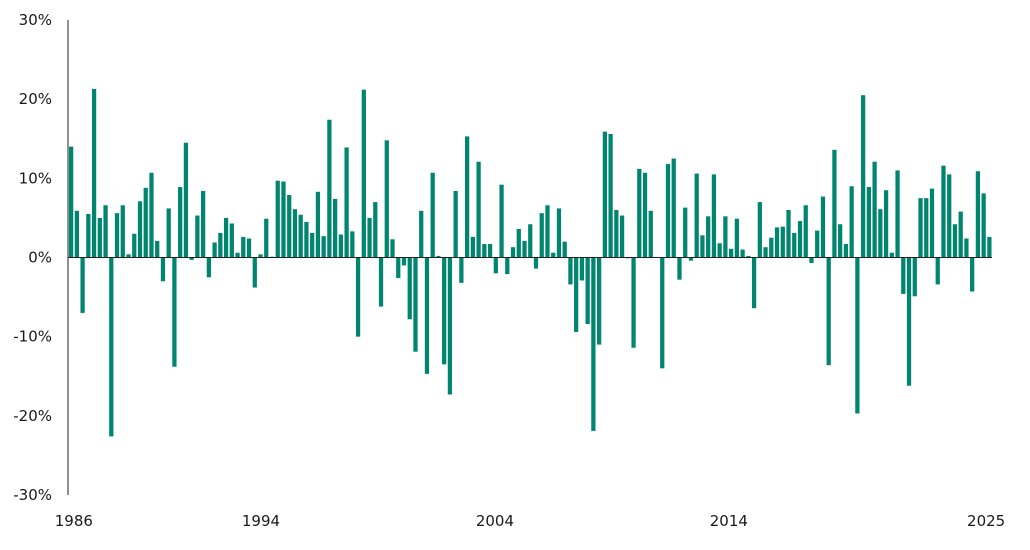  I want to click on x-tick-label: 2025, so click(986, 521).